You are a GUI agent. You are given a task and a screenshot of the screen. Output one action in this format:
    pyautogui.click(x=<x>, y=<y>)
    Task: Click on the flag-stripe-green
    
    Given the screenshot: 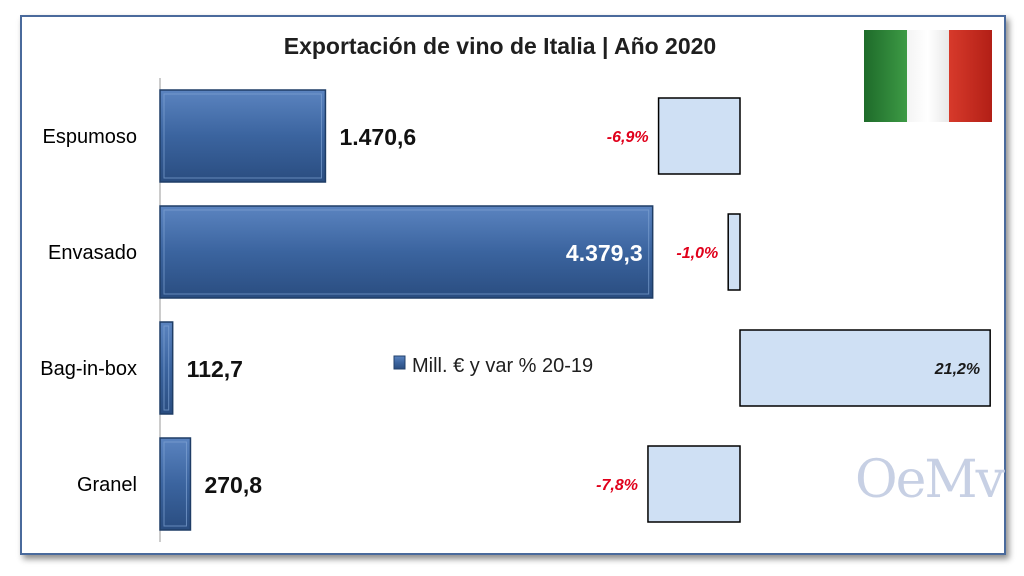 What is the action you would take?
    pyautogui.click(x=885, y=76)
    